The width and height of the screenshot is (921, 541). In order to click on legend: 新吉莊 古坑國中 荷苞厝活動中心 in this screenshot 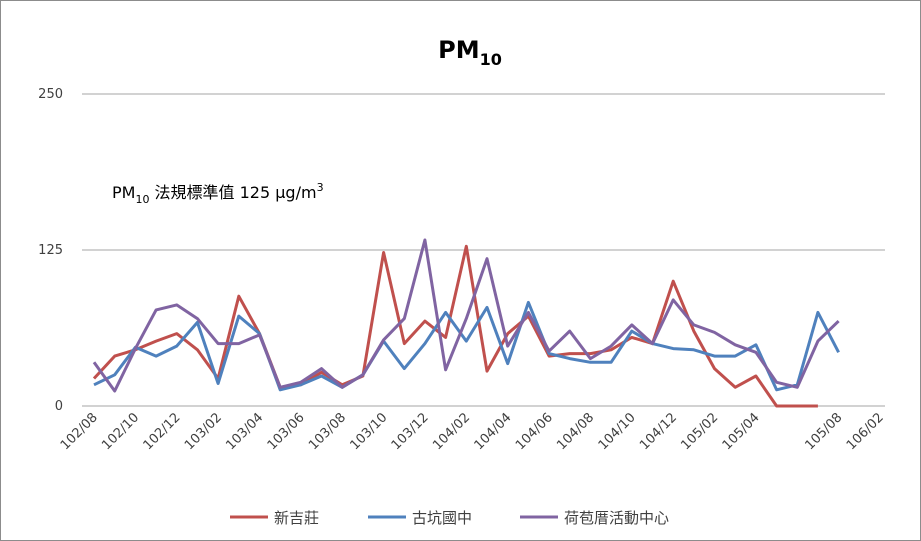, I will do `click(449, 518)`.